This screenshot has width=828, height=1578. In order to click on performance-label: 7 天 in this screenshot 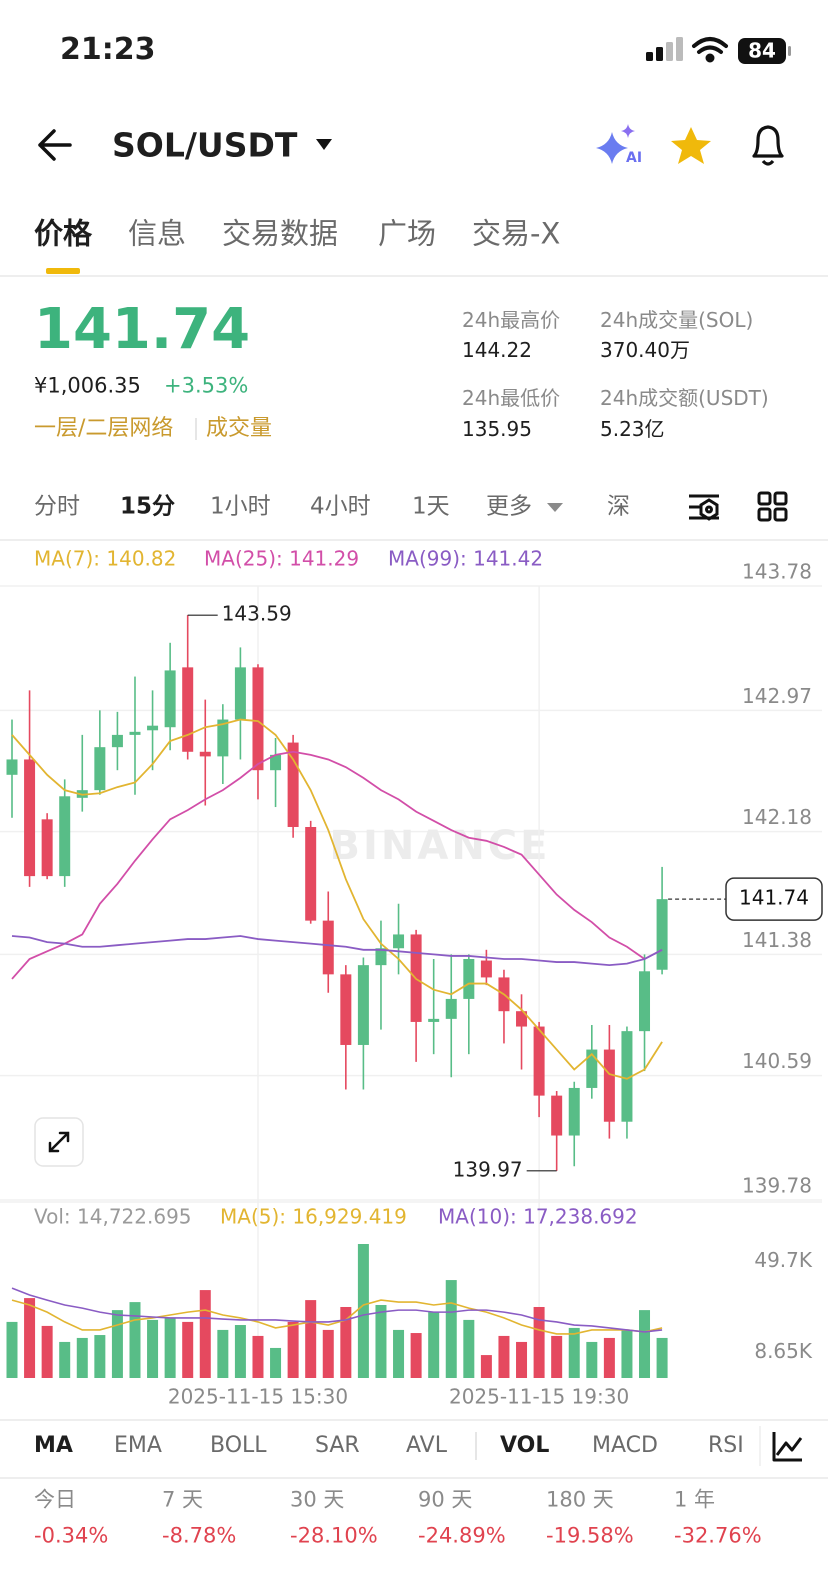, I will do `click(183, 1499)`.